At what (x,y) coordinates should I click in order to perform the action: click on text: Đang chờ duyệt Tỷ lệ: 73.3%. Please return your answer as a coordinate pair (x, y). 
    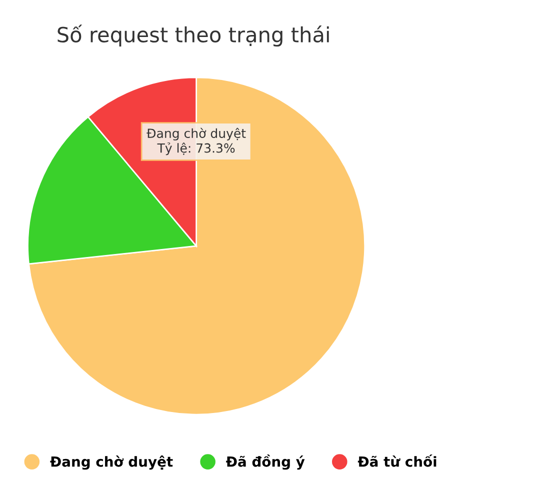
    Looking at the image, I should click on (196, 142).